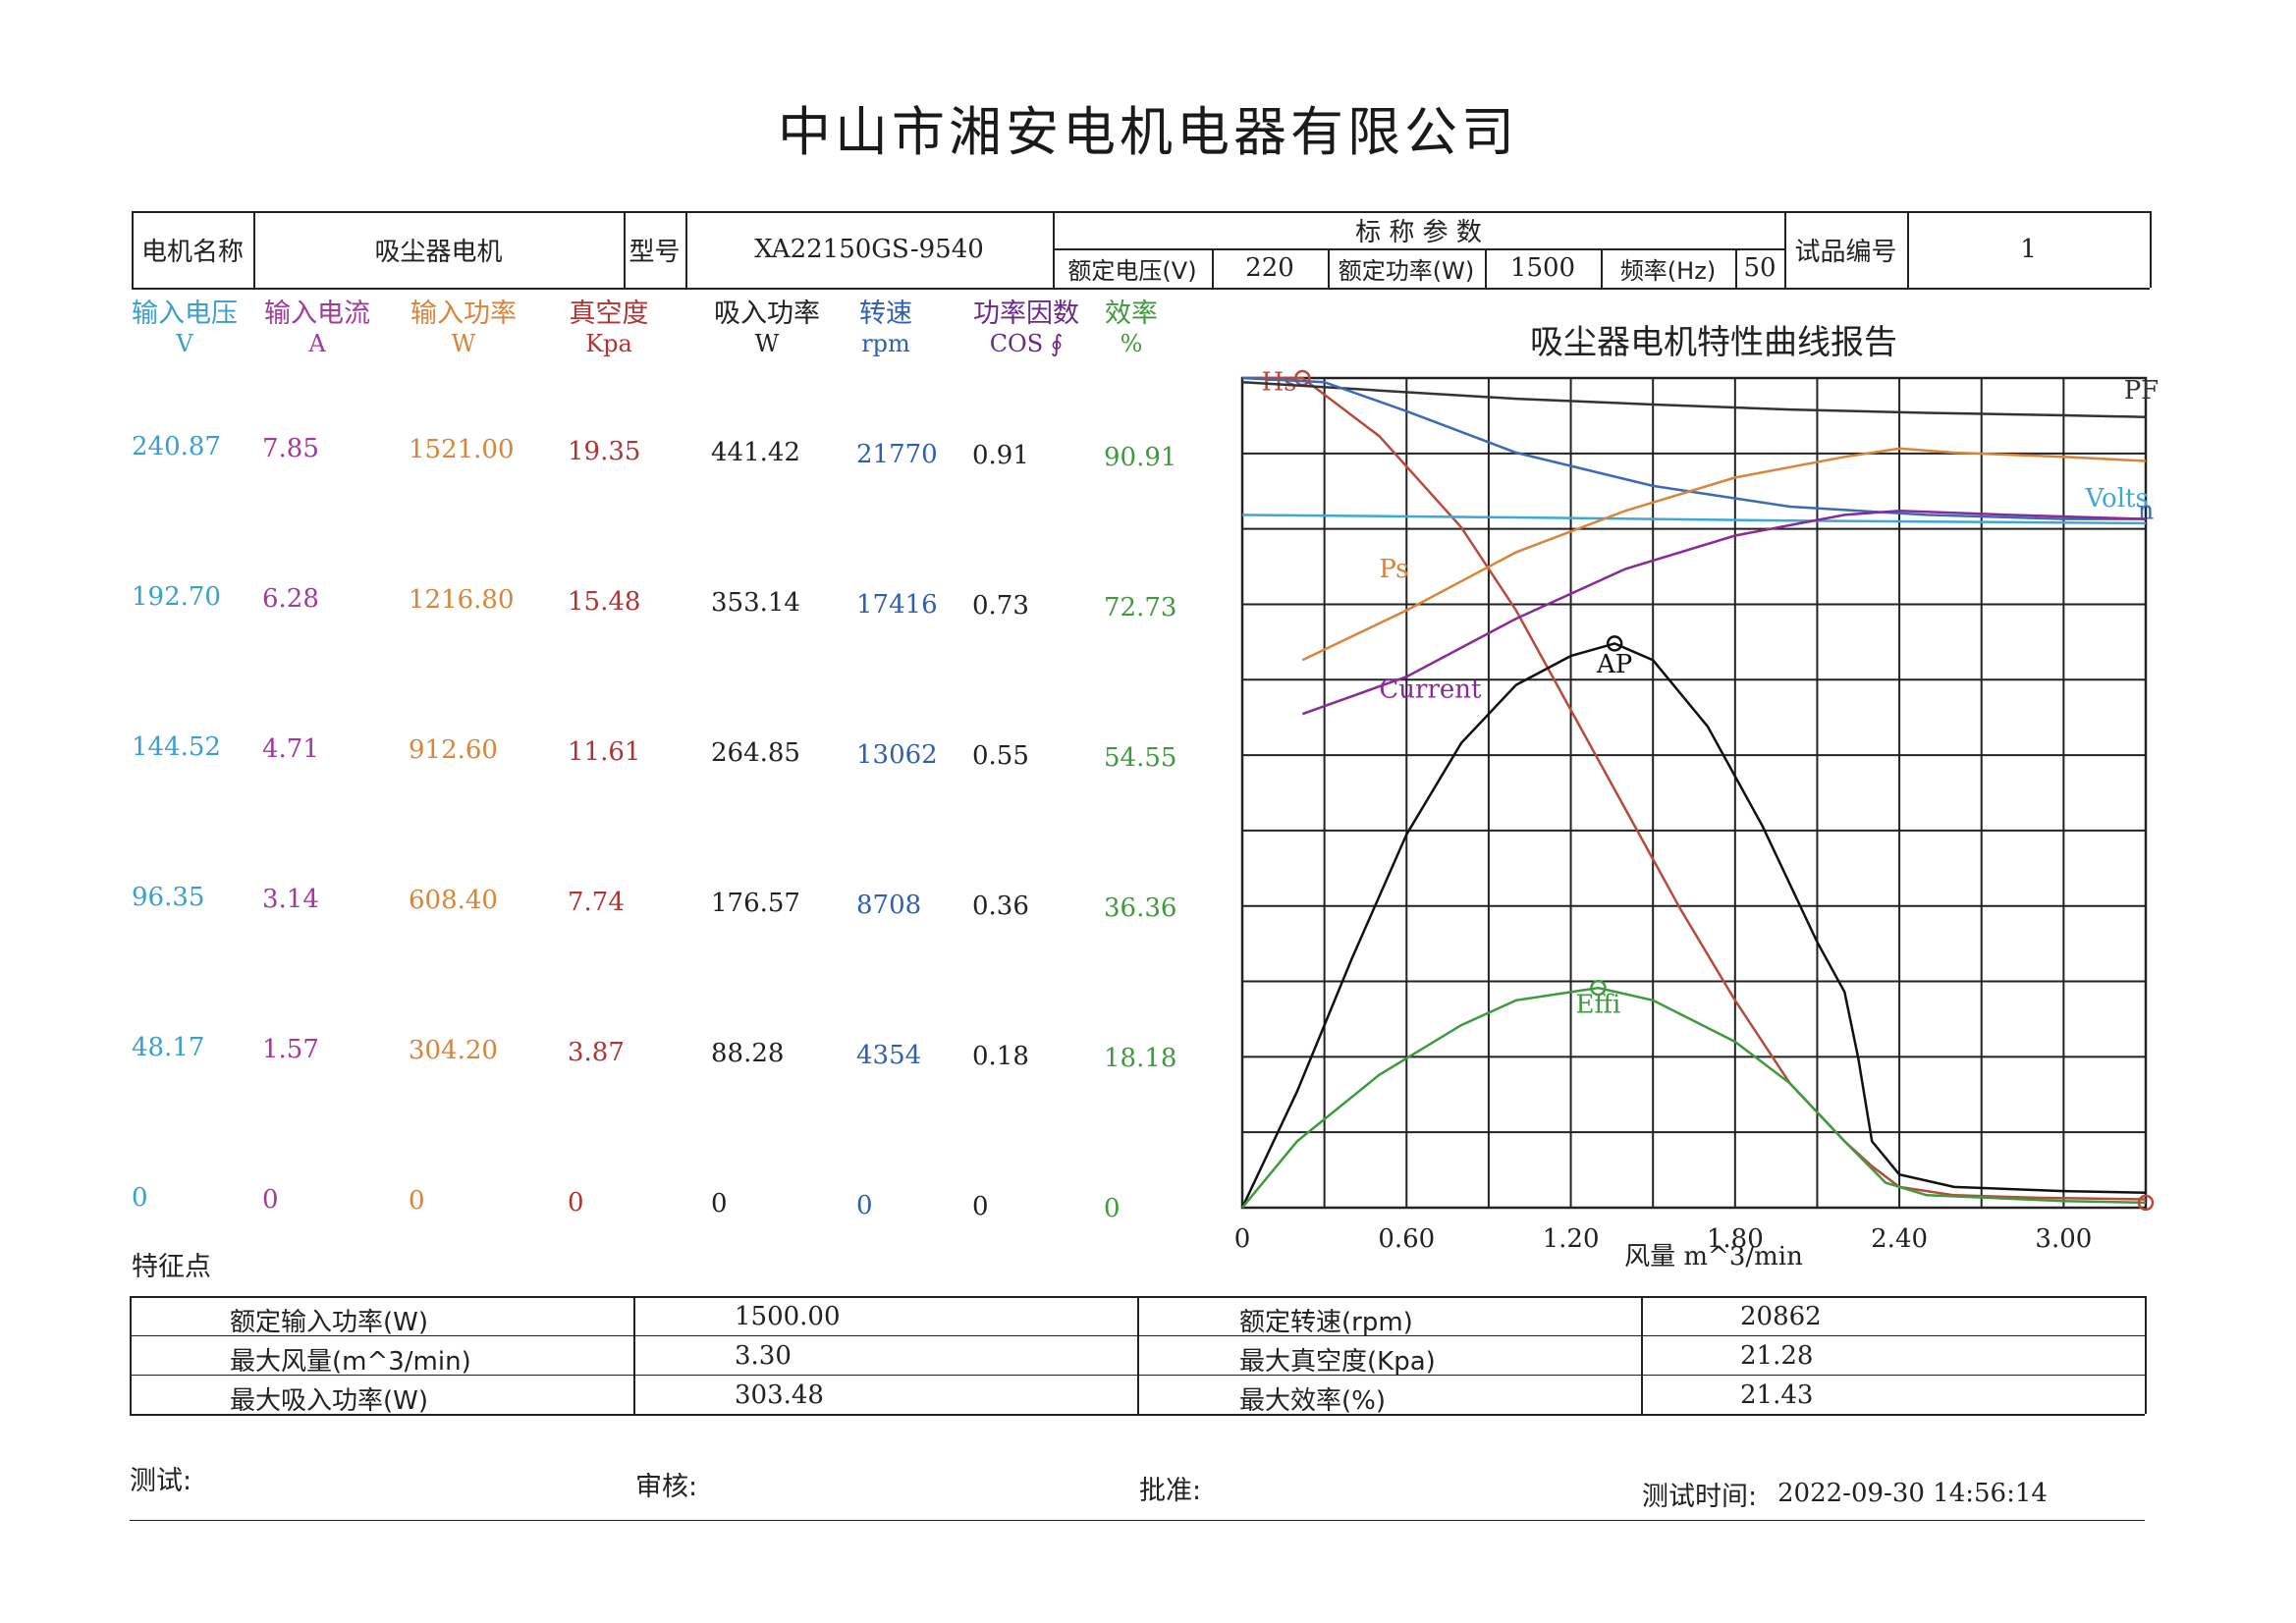 This screenshot has height=1623, width=2296. I want to click on chart-title: 吸尘器电机特性曲线报告, so click(1713, 342).